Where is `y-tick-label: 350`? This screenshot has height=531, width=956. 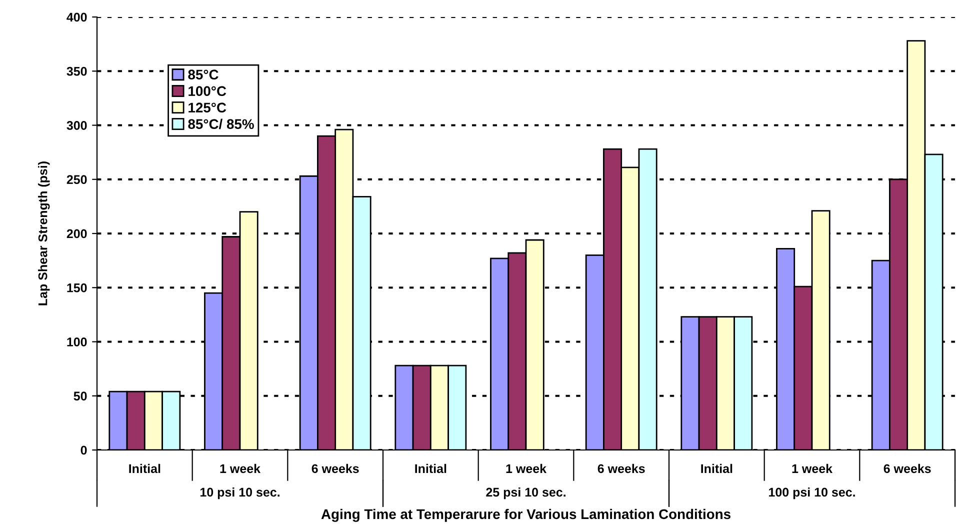
y-tick-label: 350 is located at coordinates (76, 71).